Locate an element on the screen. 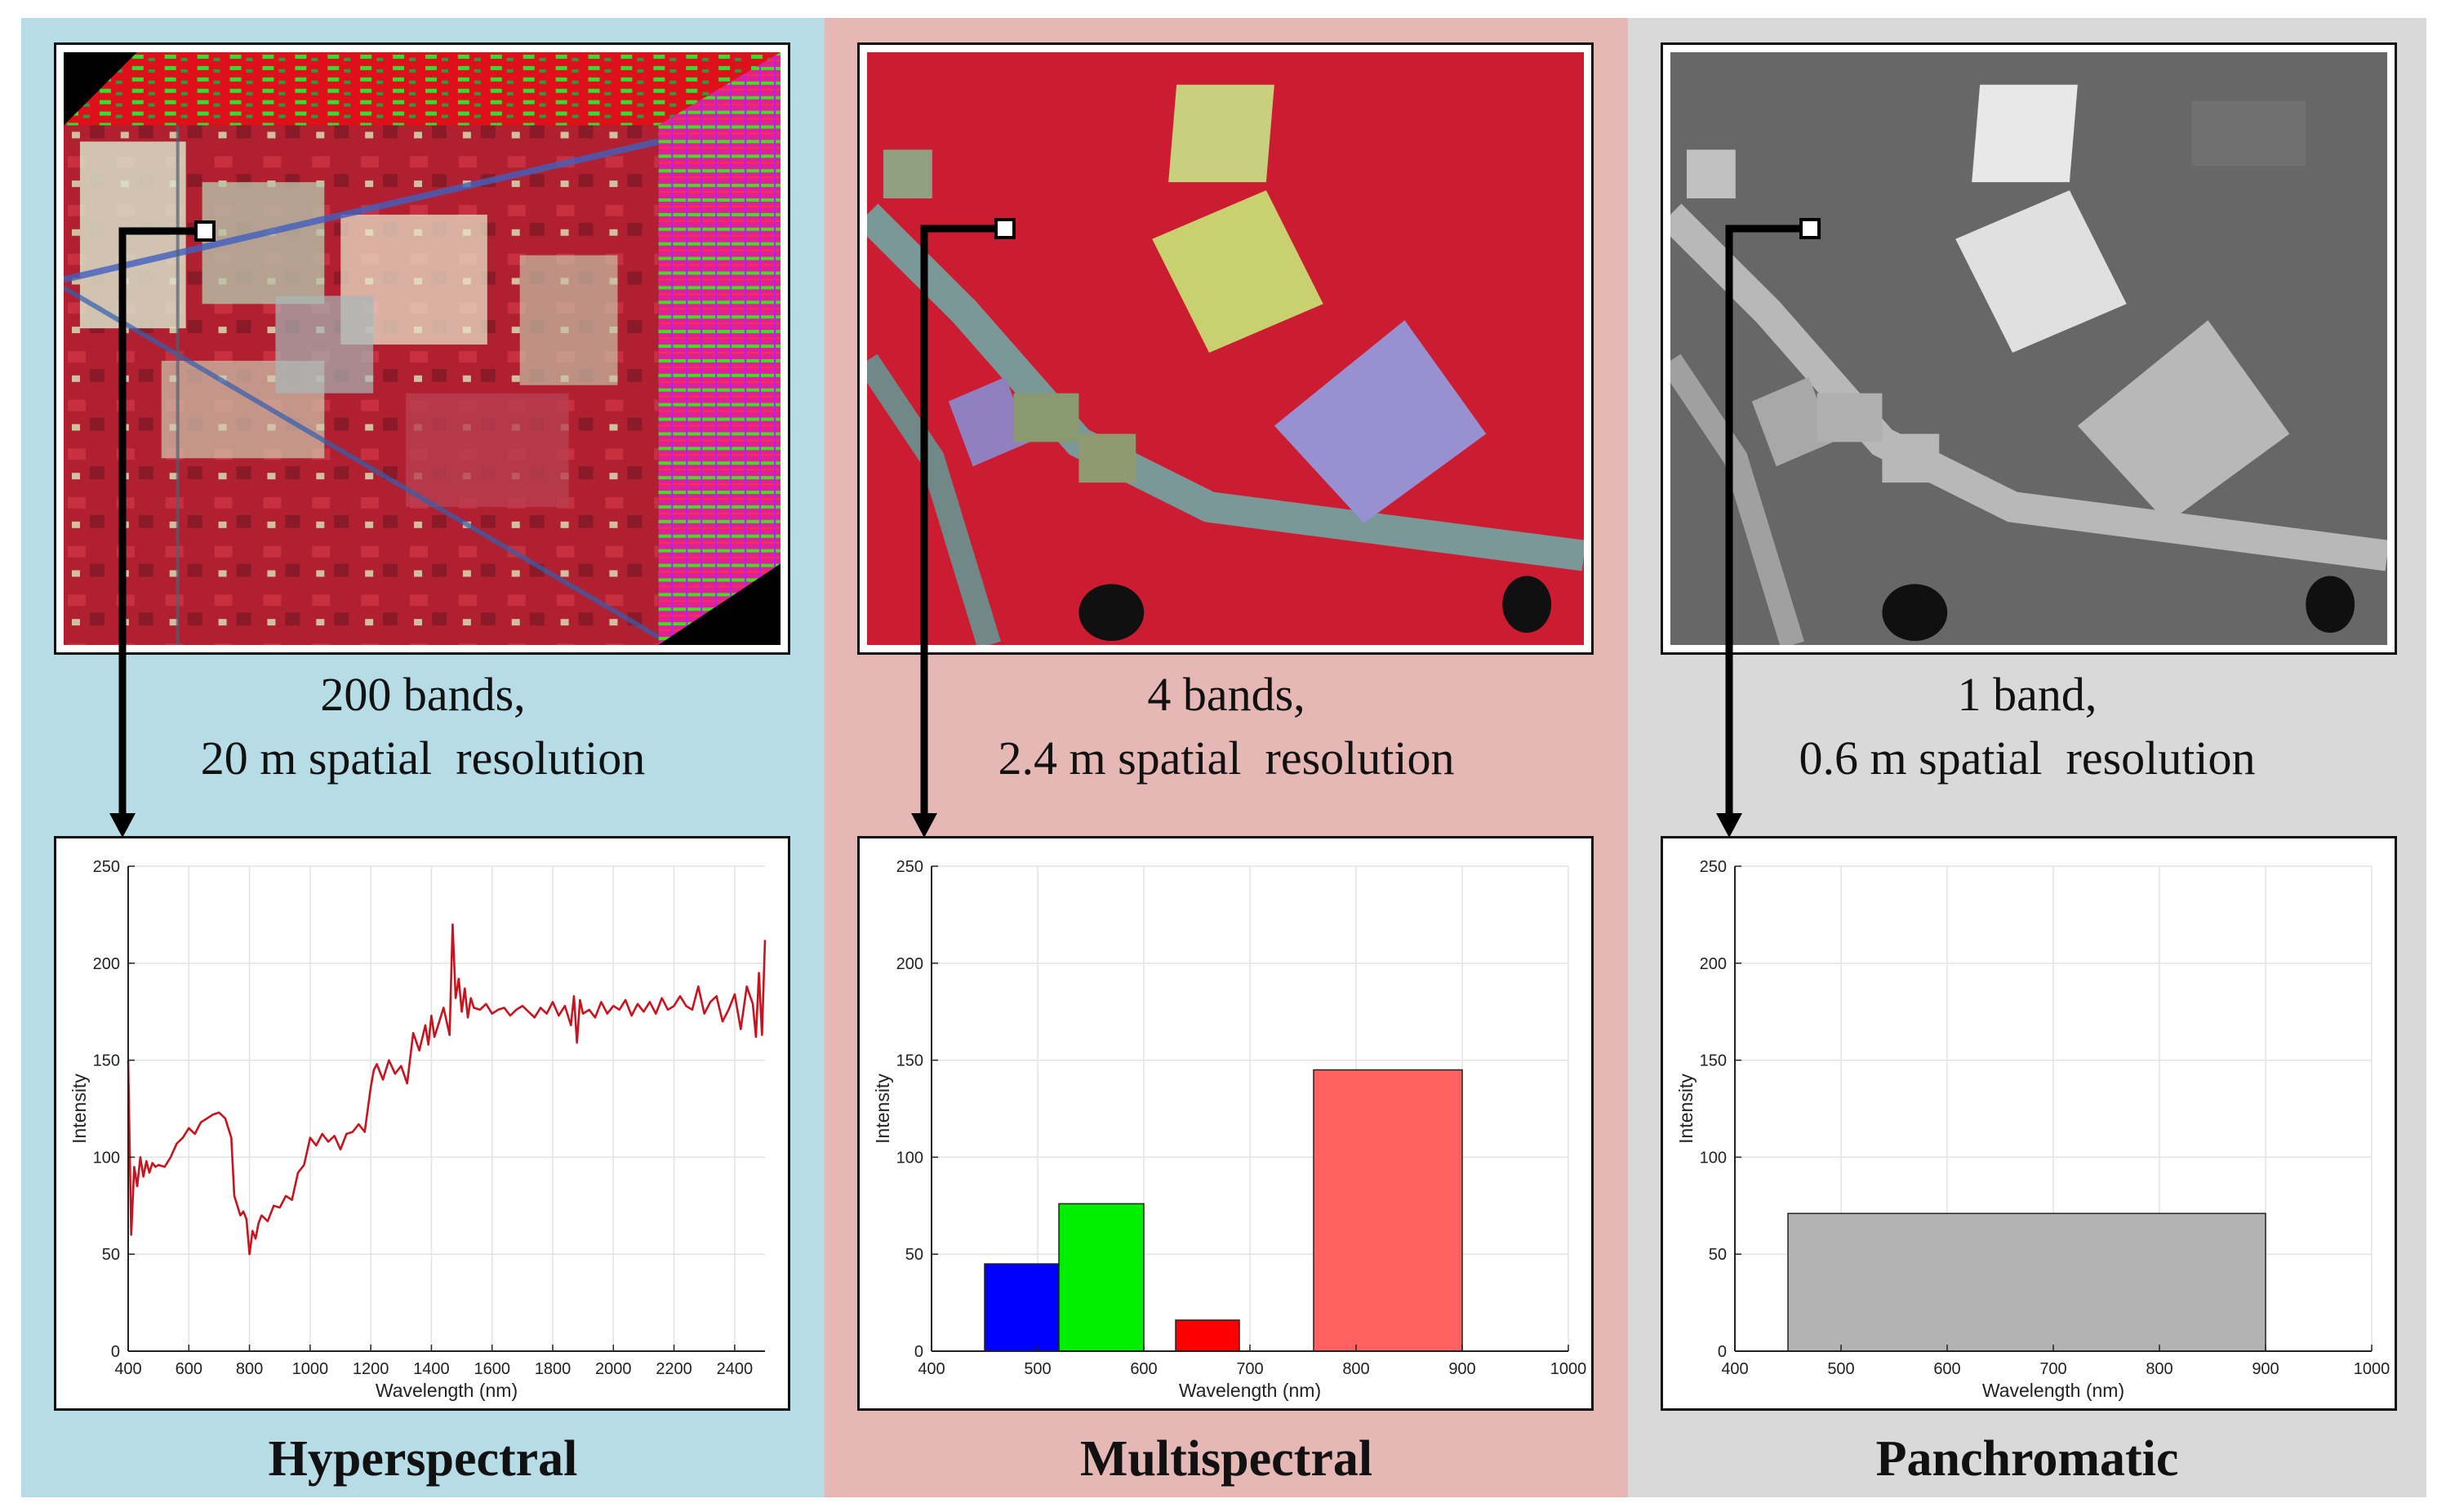 The height and width of the screenshot is (1512, 2446). caption-line-1: 200 bands, is located at coordinates (423, 694).